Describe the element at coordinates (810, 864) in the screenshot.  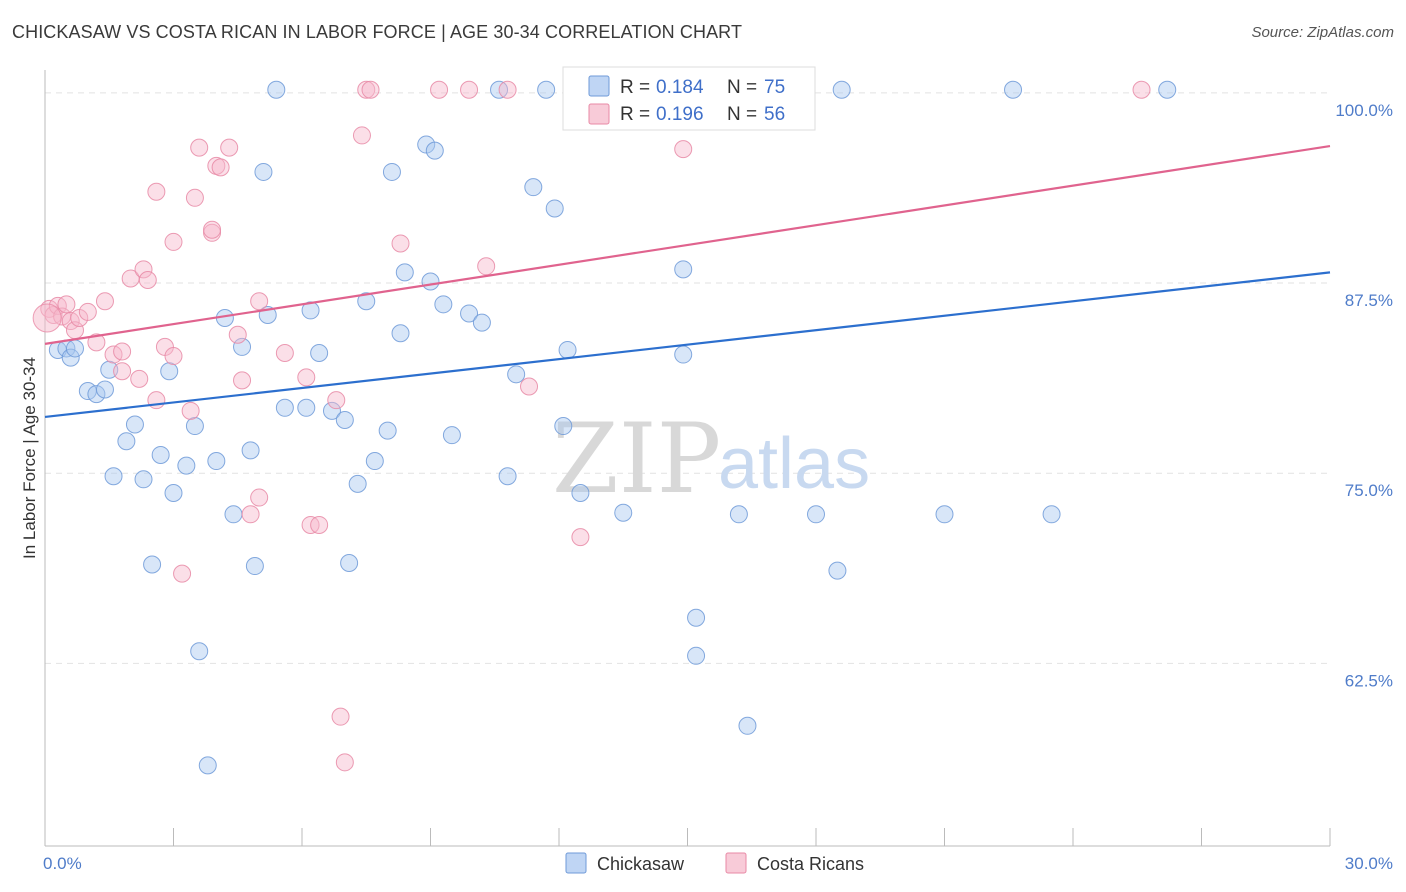
I see `bottom-legend-costa-ricans: Costa Ricans` at that location.